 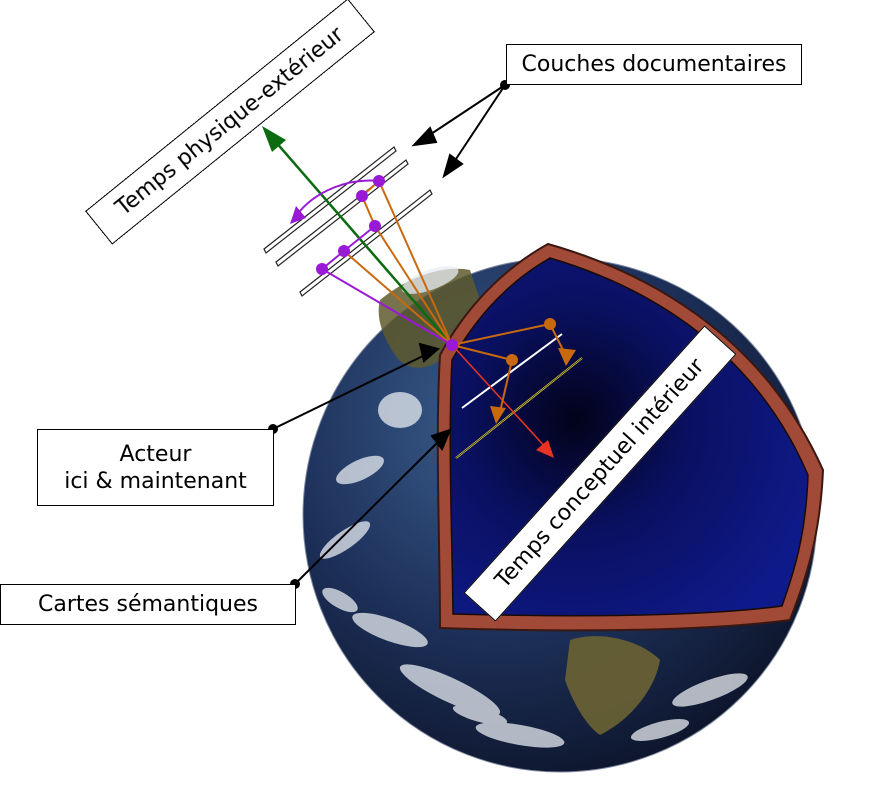 I want to click on document-layers-label: Couches documentaires, so click(x=654, y=64).